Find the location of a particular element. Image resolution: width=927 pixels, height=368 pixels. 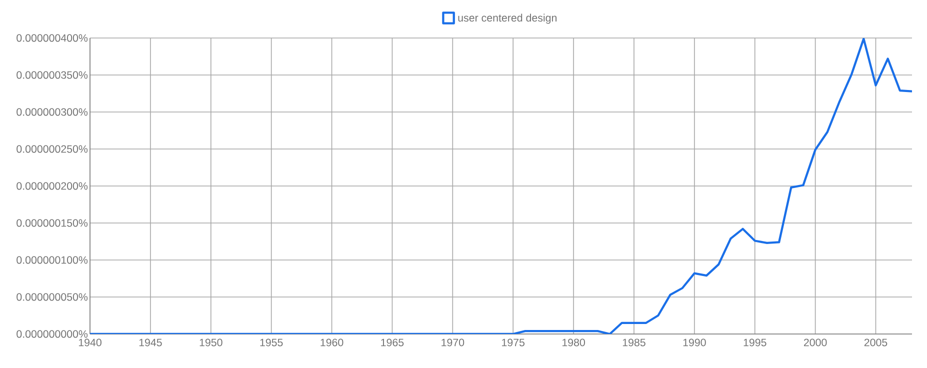

y-tick-label: 0.000000250% is located at coordinates (52, 149).